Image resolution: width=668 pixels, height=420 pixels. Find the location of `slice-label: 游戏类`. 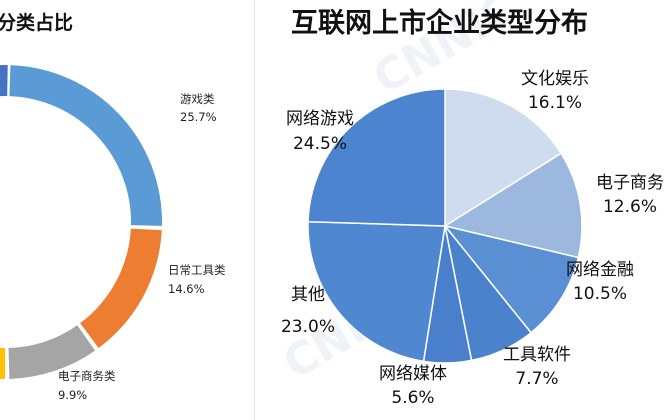

slice-label: 游戏类 is located at coordinates (197, 99).